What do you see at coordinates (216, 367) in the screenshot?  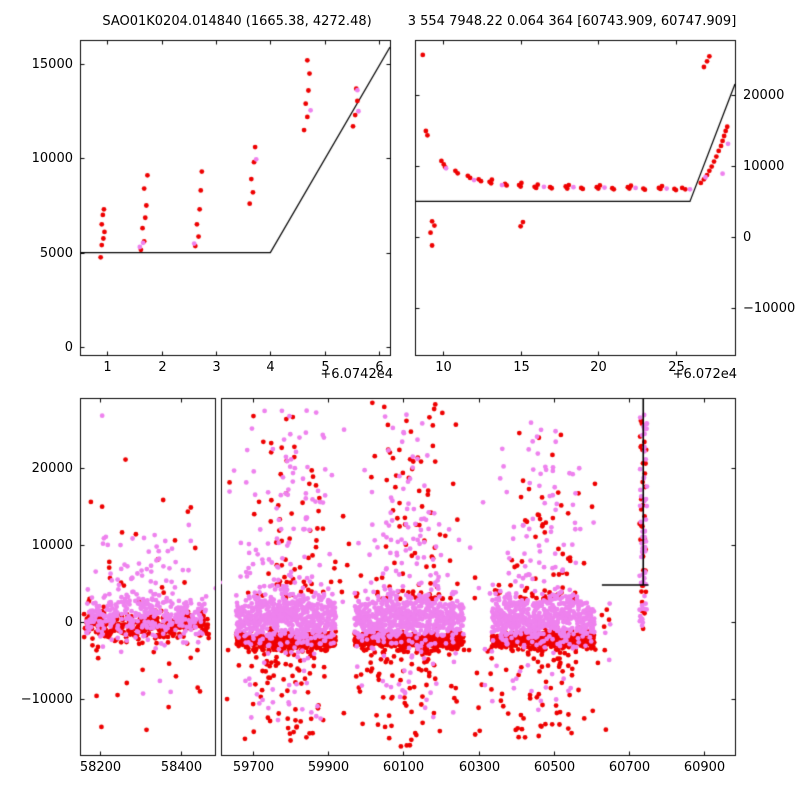 I see `x-tick-label: 3` at bounding box center [216, 367].